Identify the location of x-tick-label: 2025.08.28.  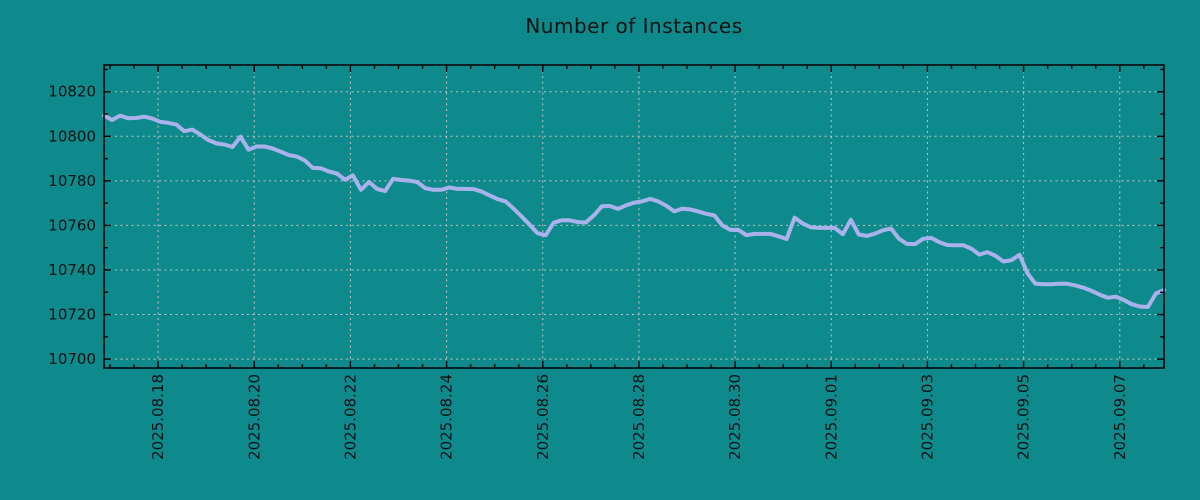
(639, 417).